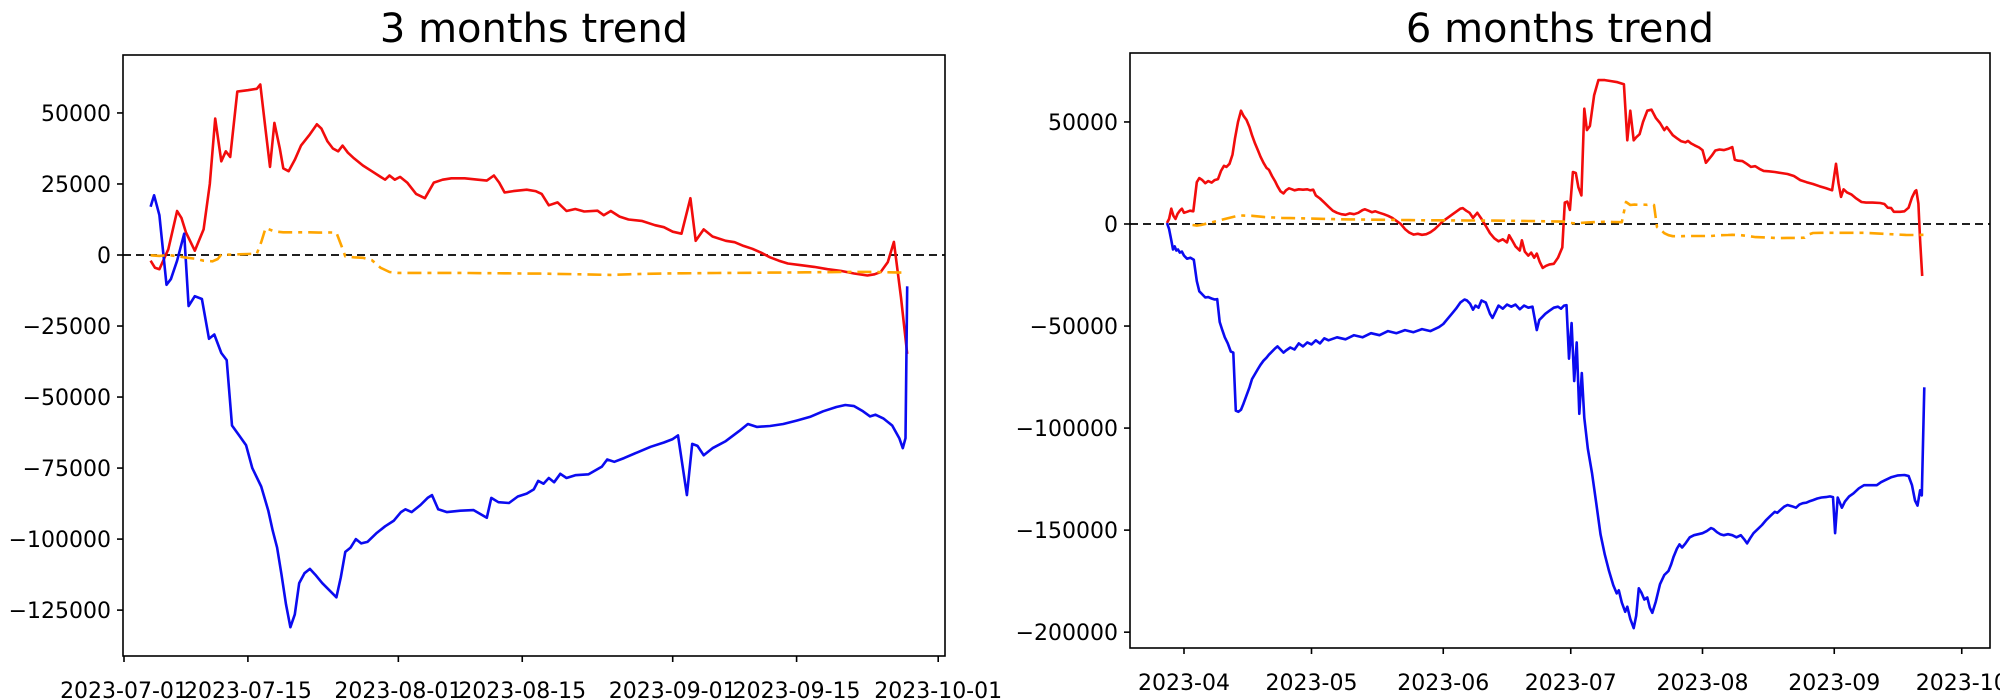 The image size is (2000, 700). What do you see at coordinates (1571, 683) in the screenshot?
I see `x-tick-label-6m: 2023-07` at bounding box center [1571, 683].